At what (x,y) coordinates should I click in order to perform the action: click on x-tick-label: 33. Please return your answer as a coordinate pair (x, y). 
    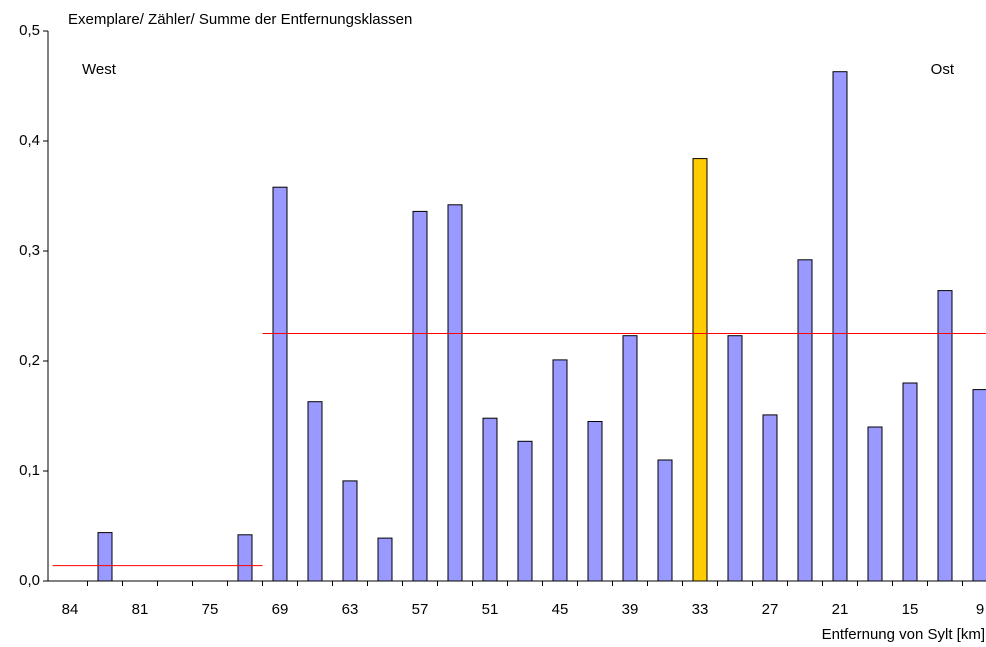
    Looking at the image, I should click on (700, 609).